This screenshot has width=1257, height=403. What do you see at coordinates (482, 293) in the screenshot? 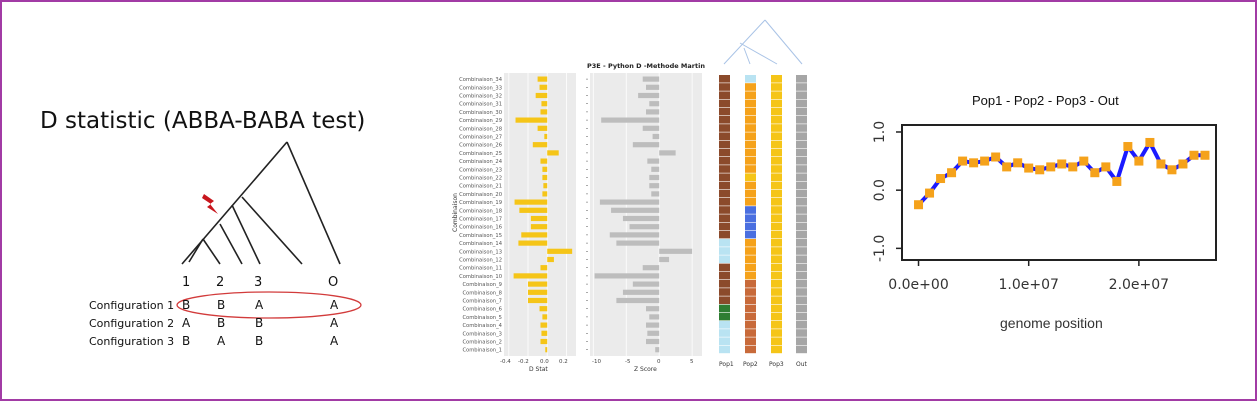
I see `combinaison-label: Combinaison_8` at bounding box center [482, 293].